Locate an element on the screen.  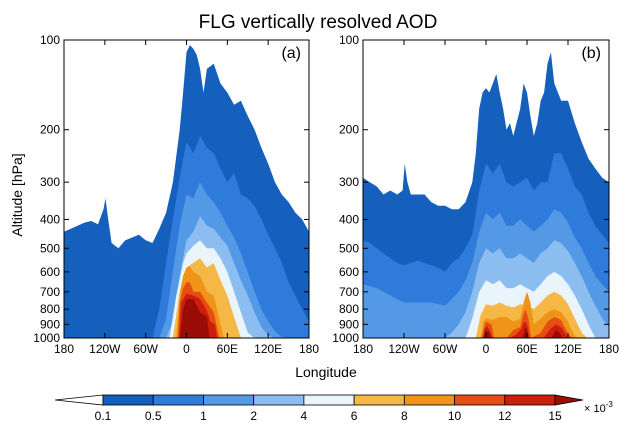
panel-a-label: (a) is located at coordinates (291, 53).